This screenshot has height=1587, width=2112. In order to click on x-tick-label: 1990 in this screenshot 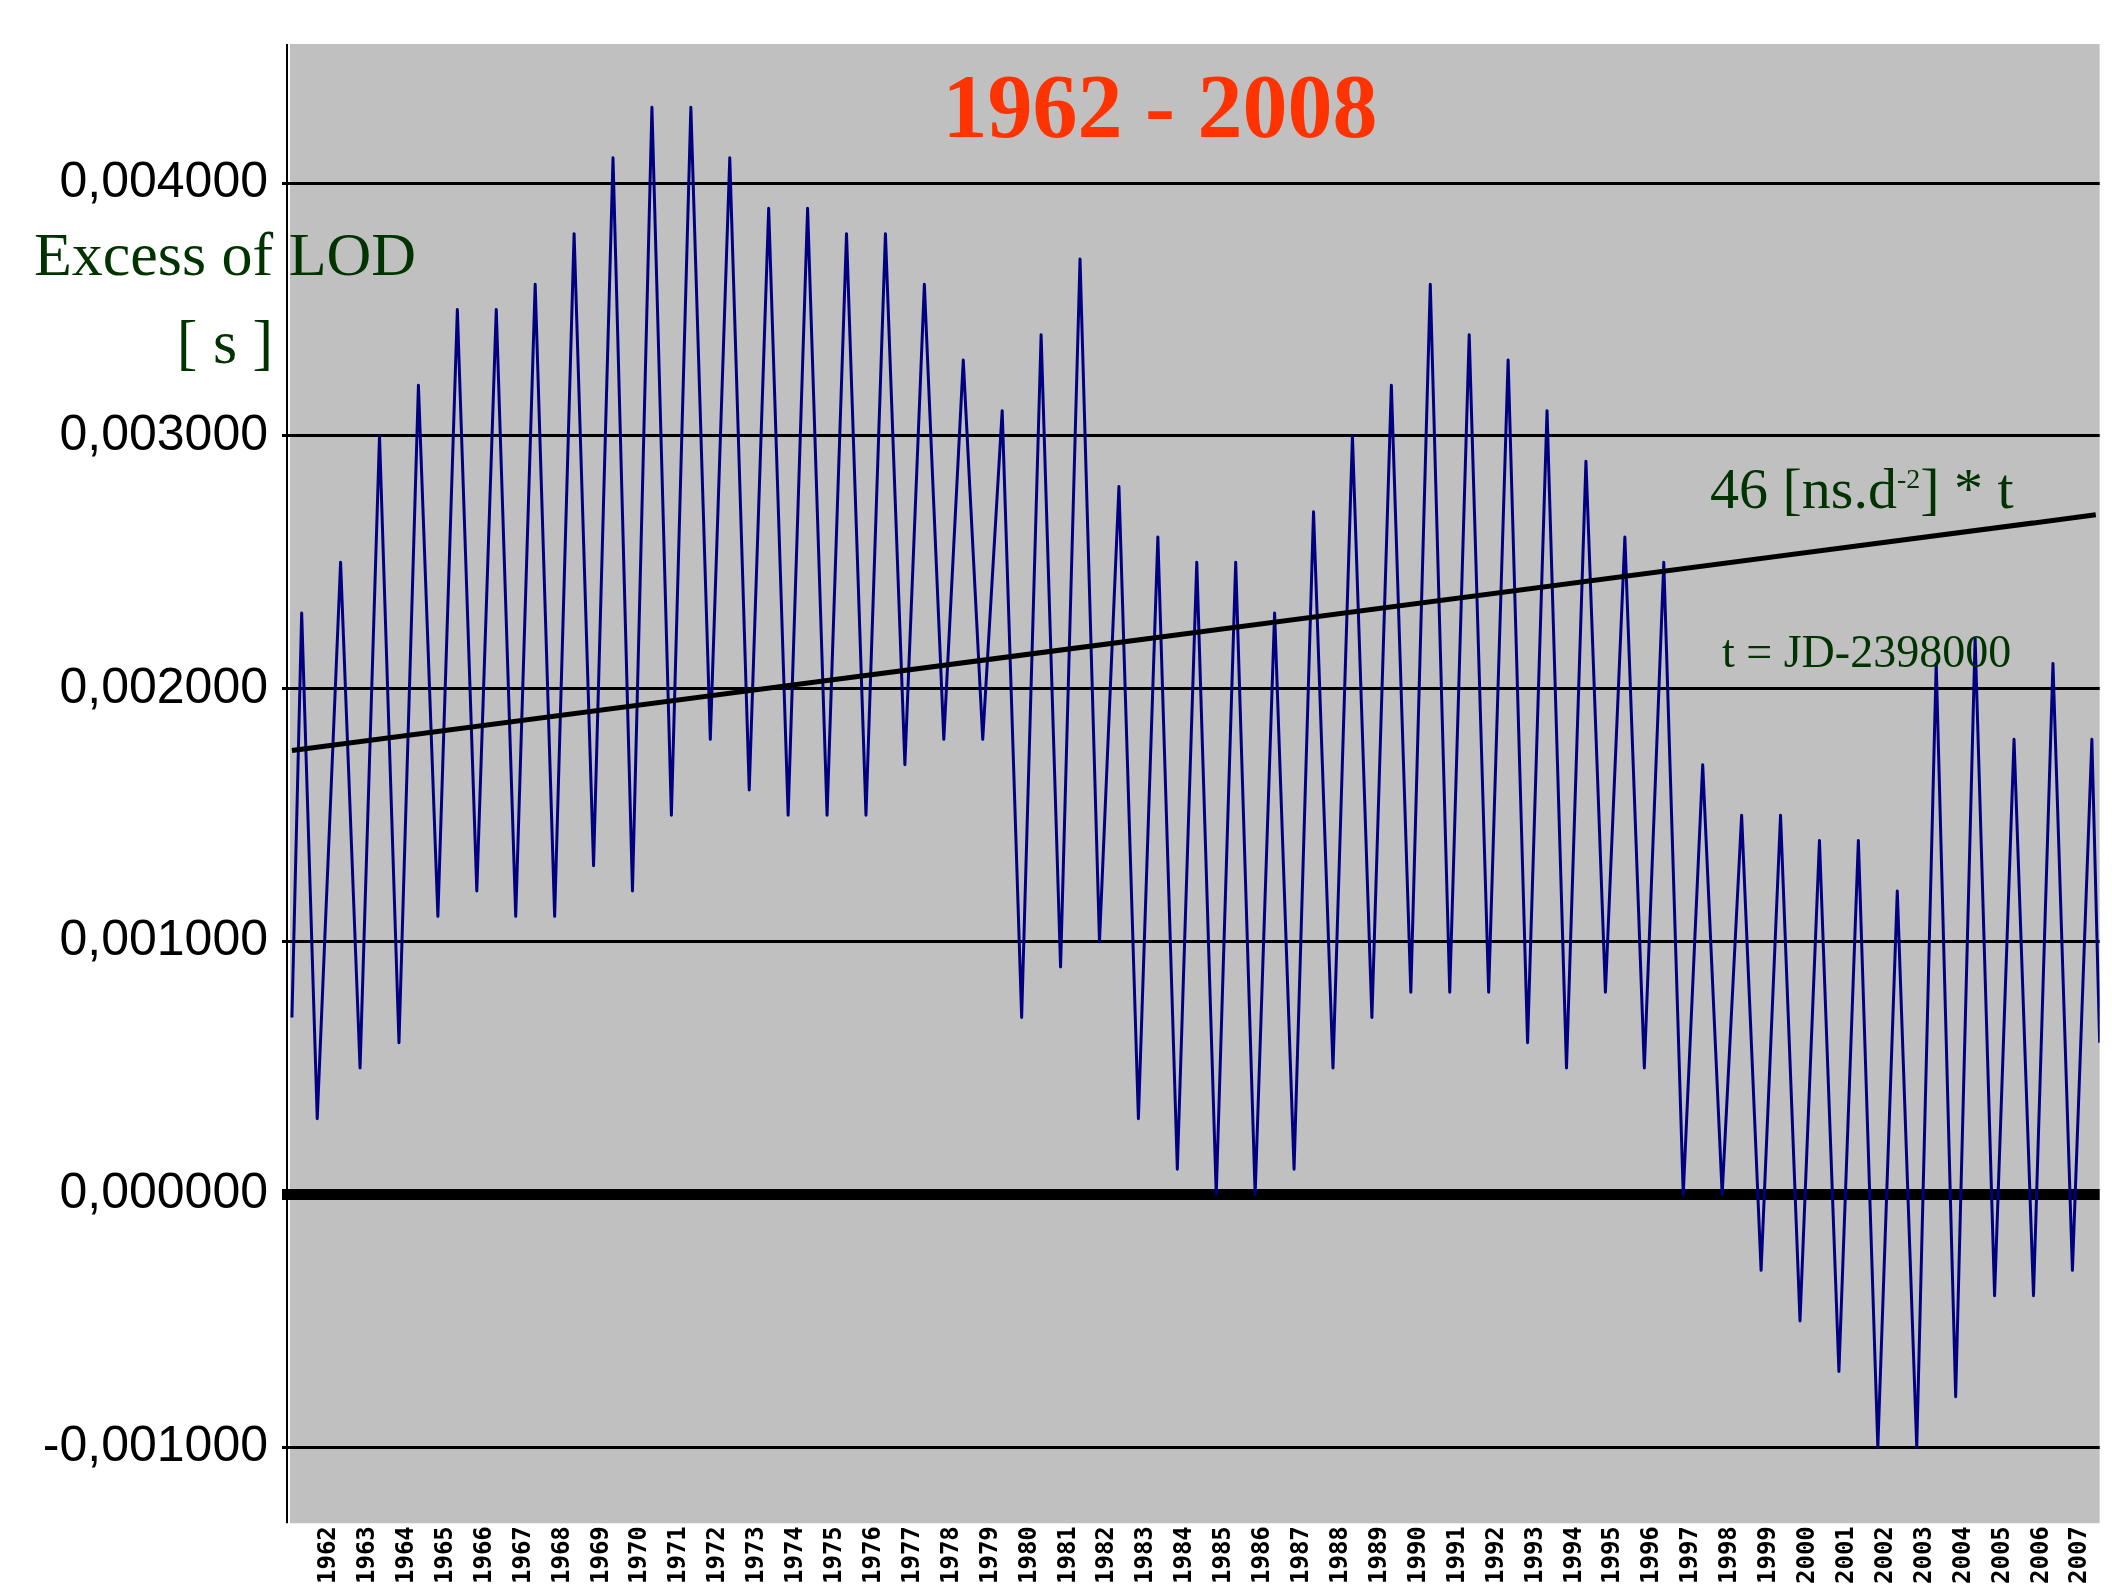, I will do `click(1416, 1555)`.